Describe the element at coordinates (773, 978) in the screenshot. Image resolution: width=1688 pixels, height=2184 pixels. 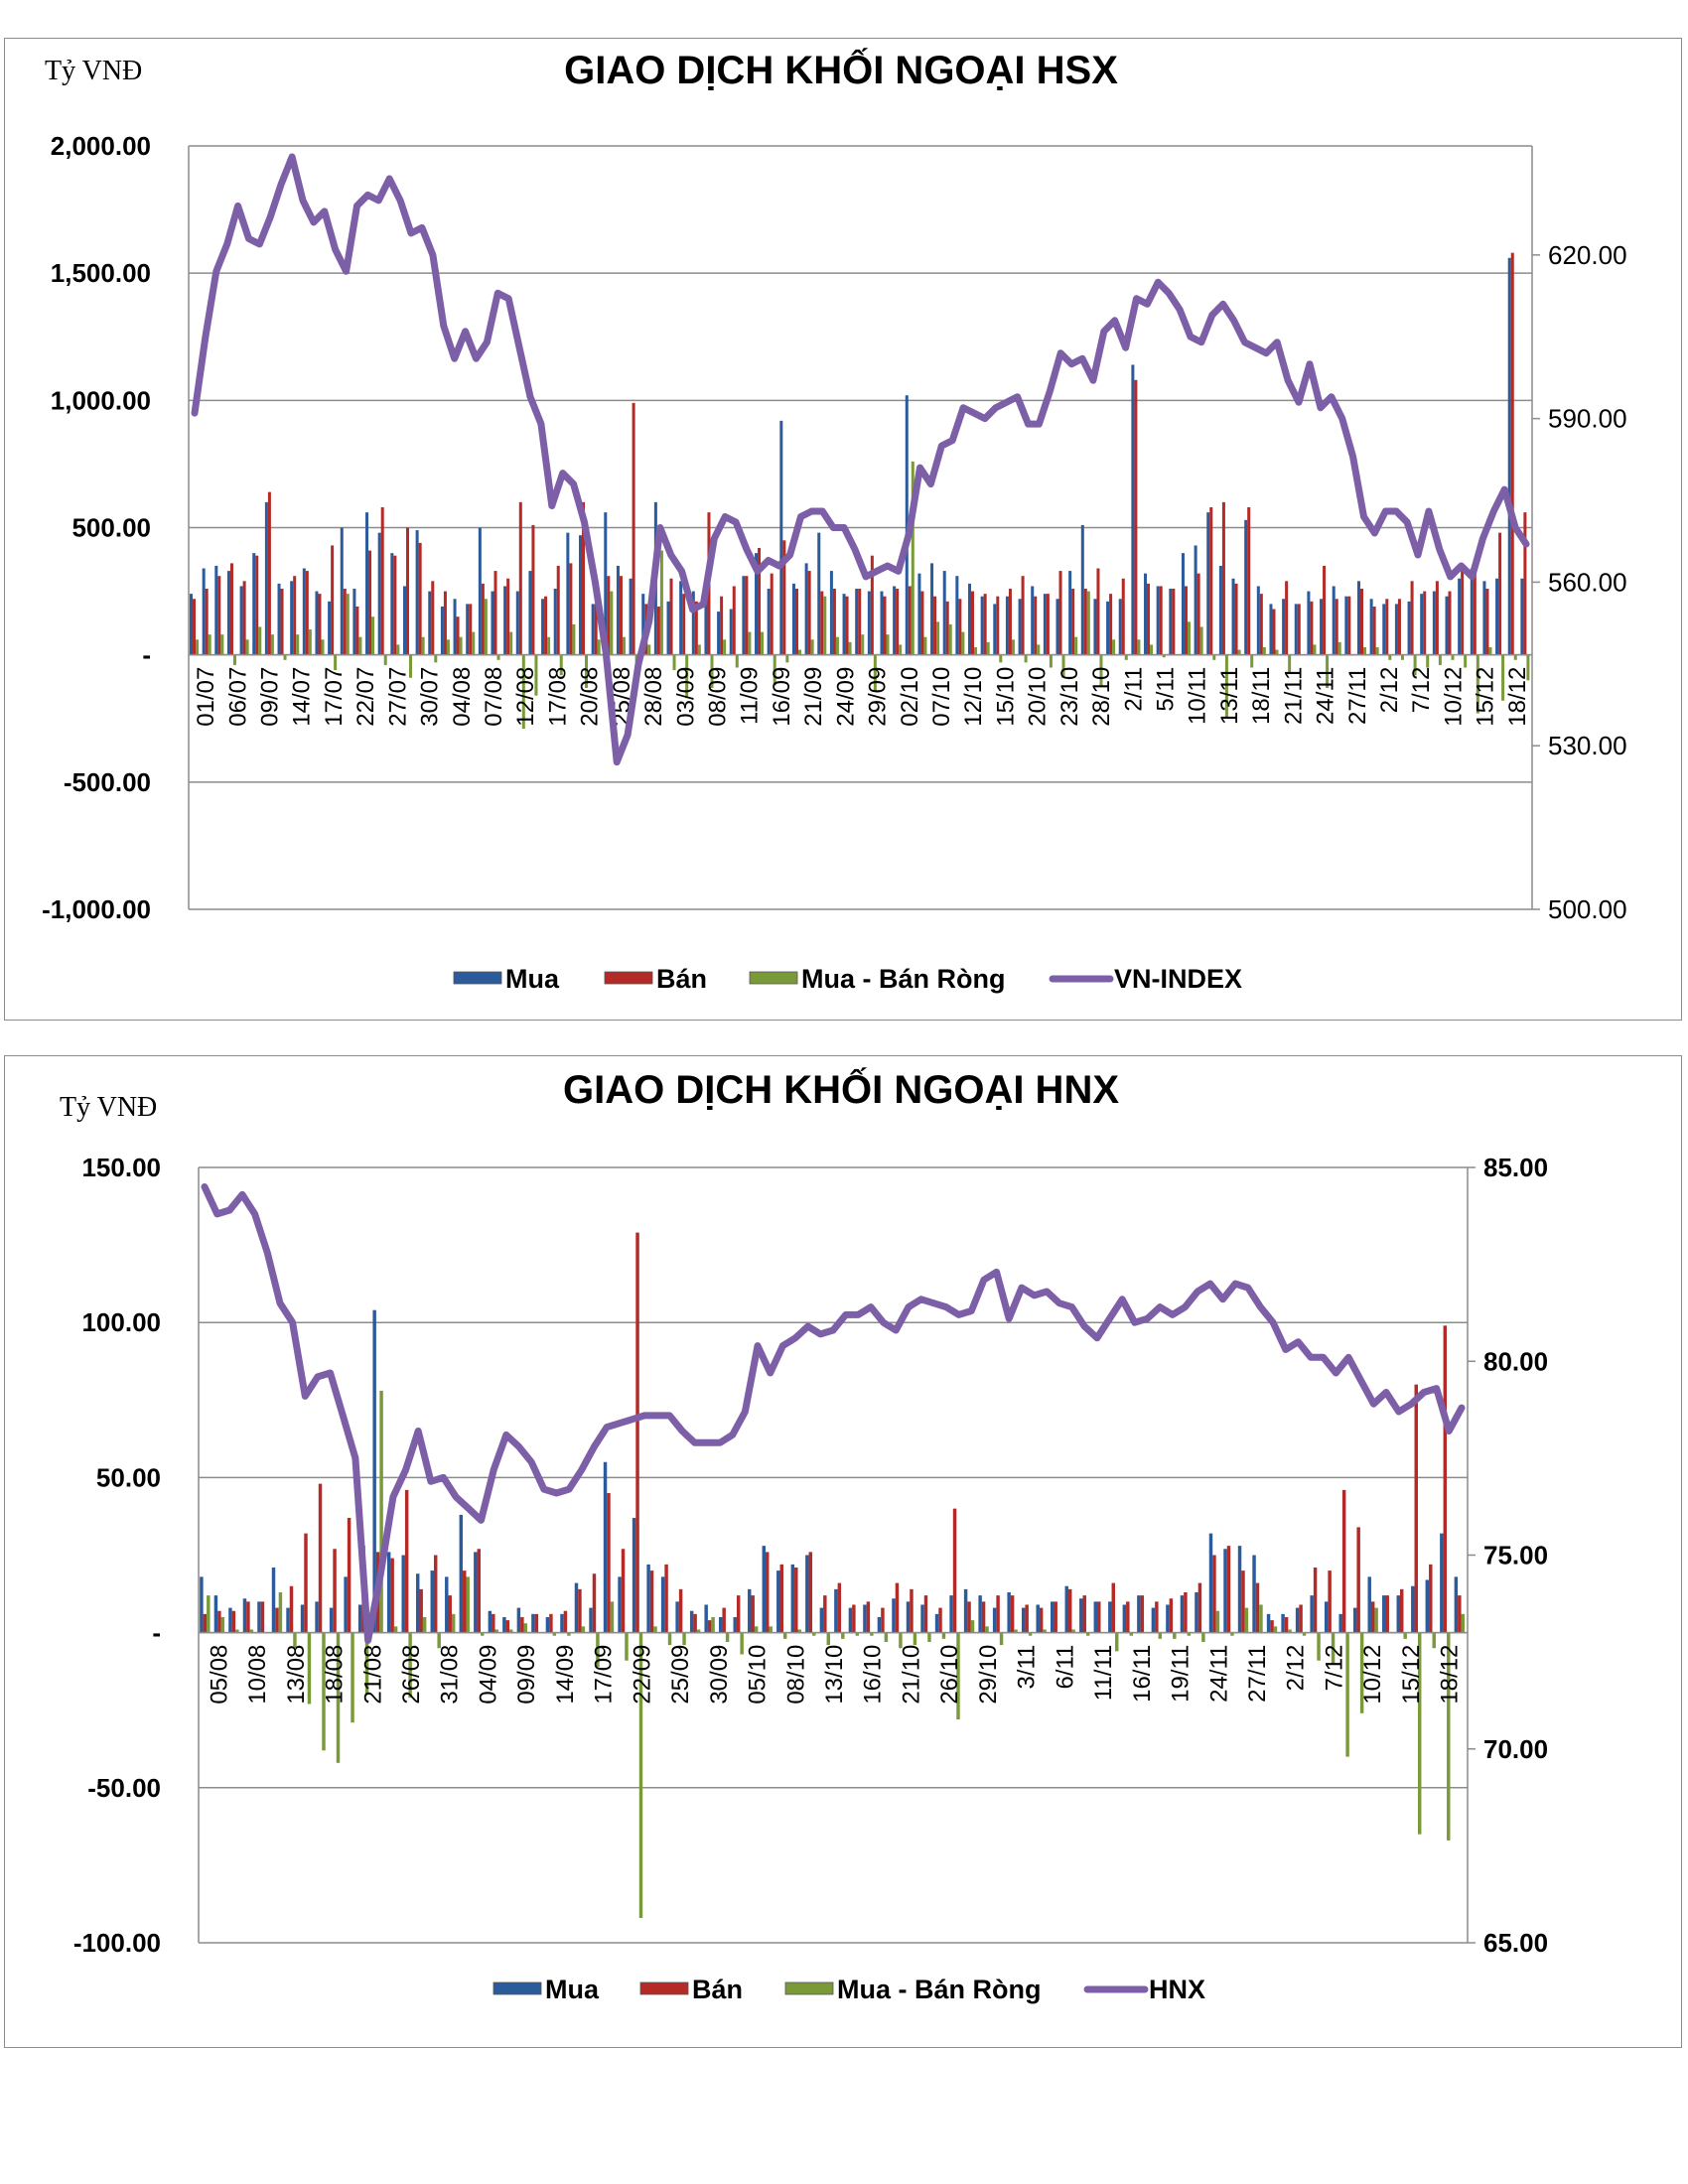
I see `legend-swatch-rong` at that location.